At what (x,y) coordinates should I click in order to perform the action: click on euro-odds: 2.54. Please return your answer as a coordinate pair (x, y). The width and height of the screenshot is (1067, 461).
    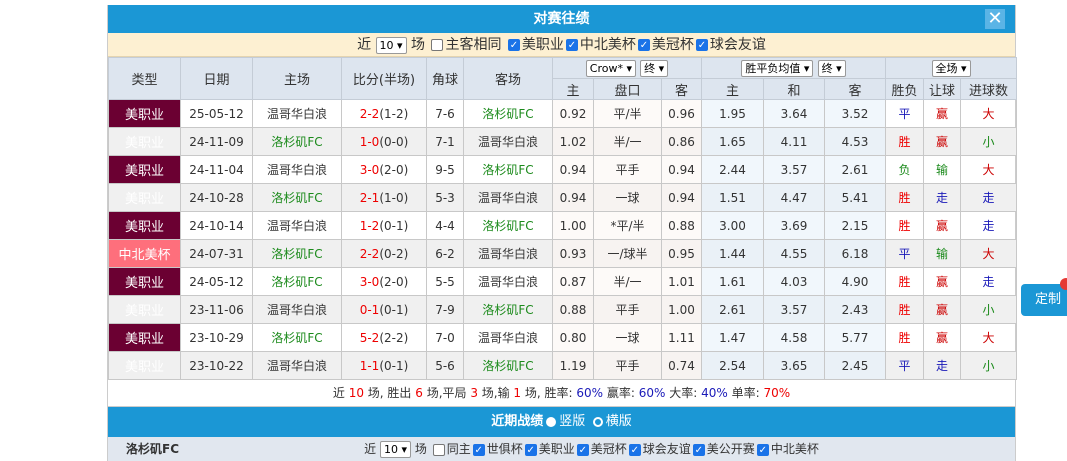
    Looking at the image, I should click on (733, 365).